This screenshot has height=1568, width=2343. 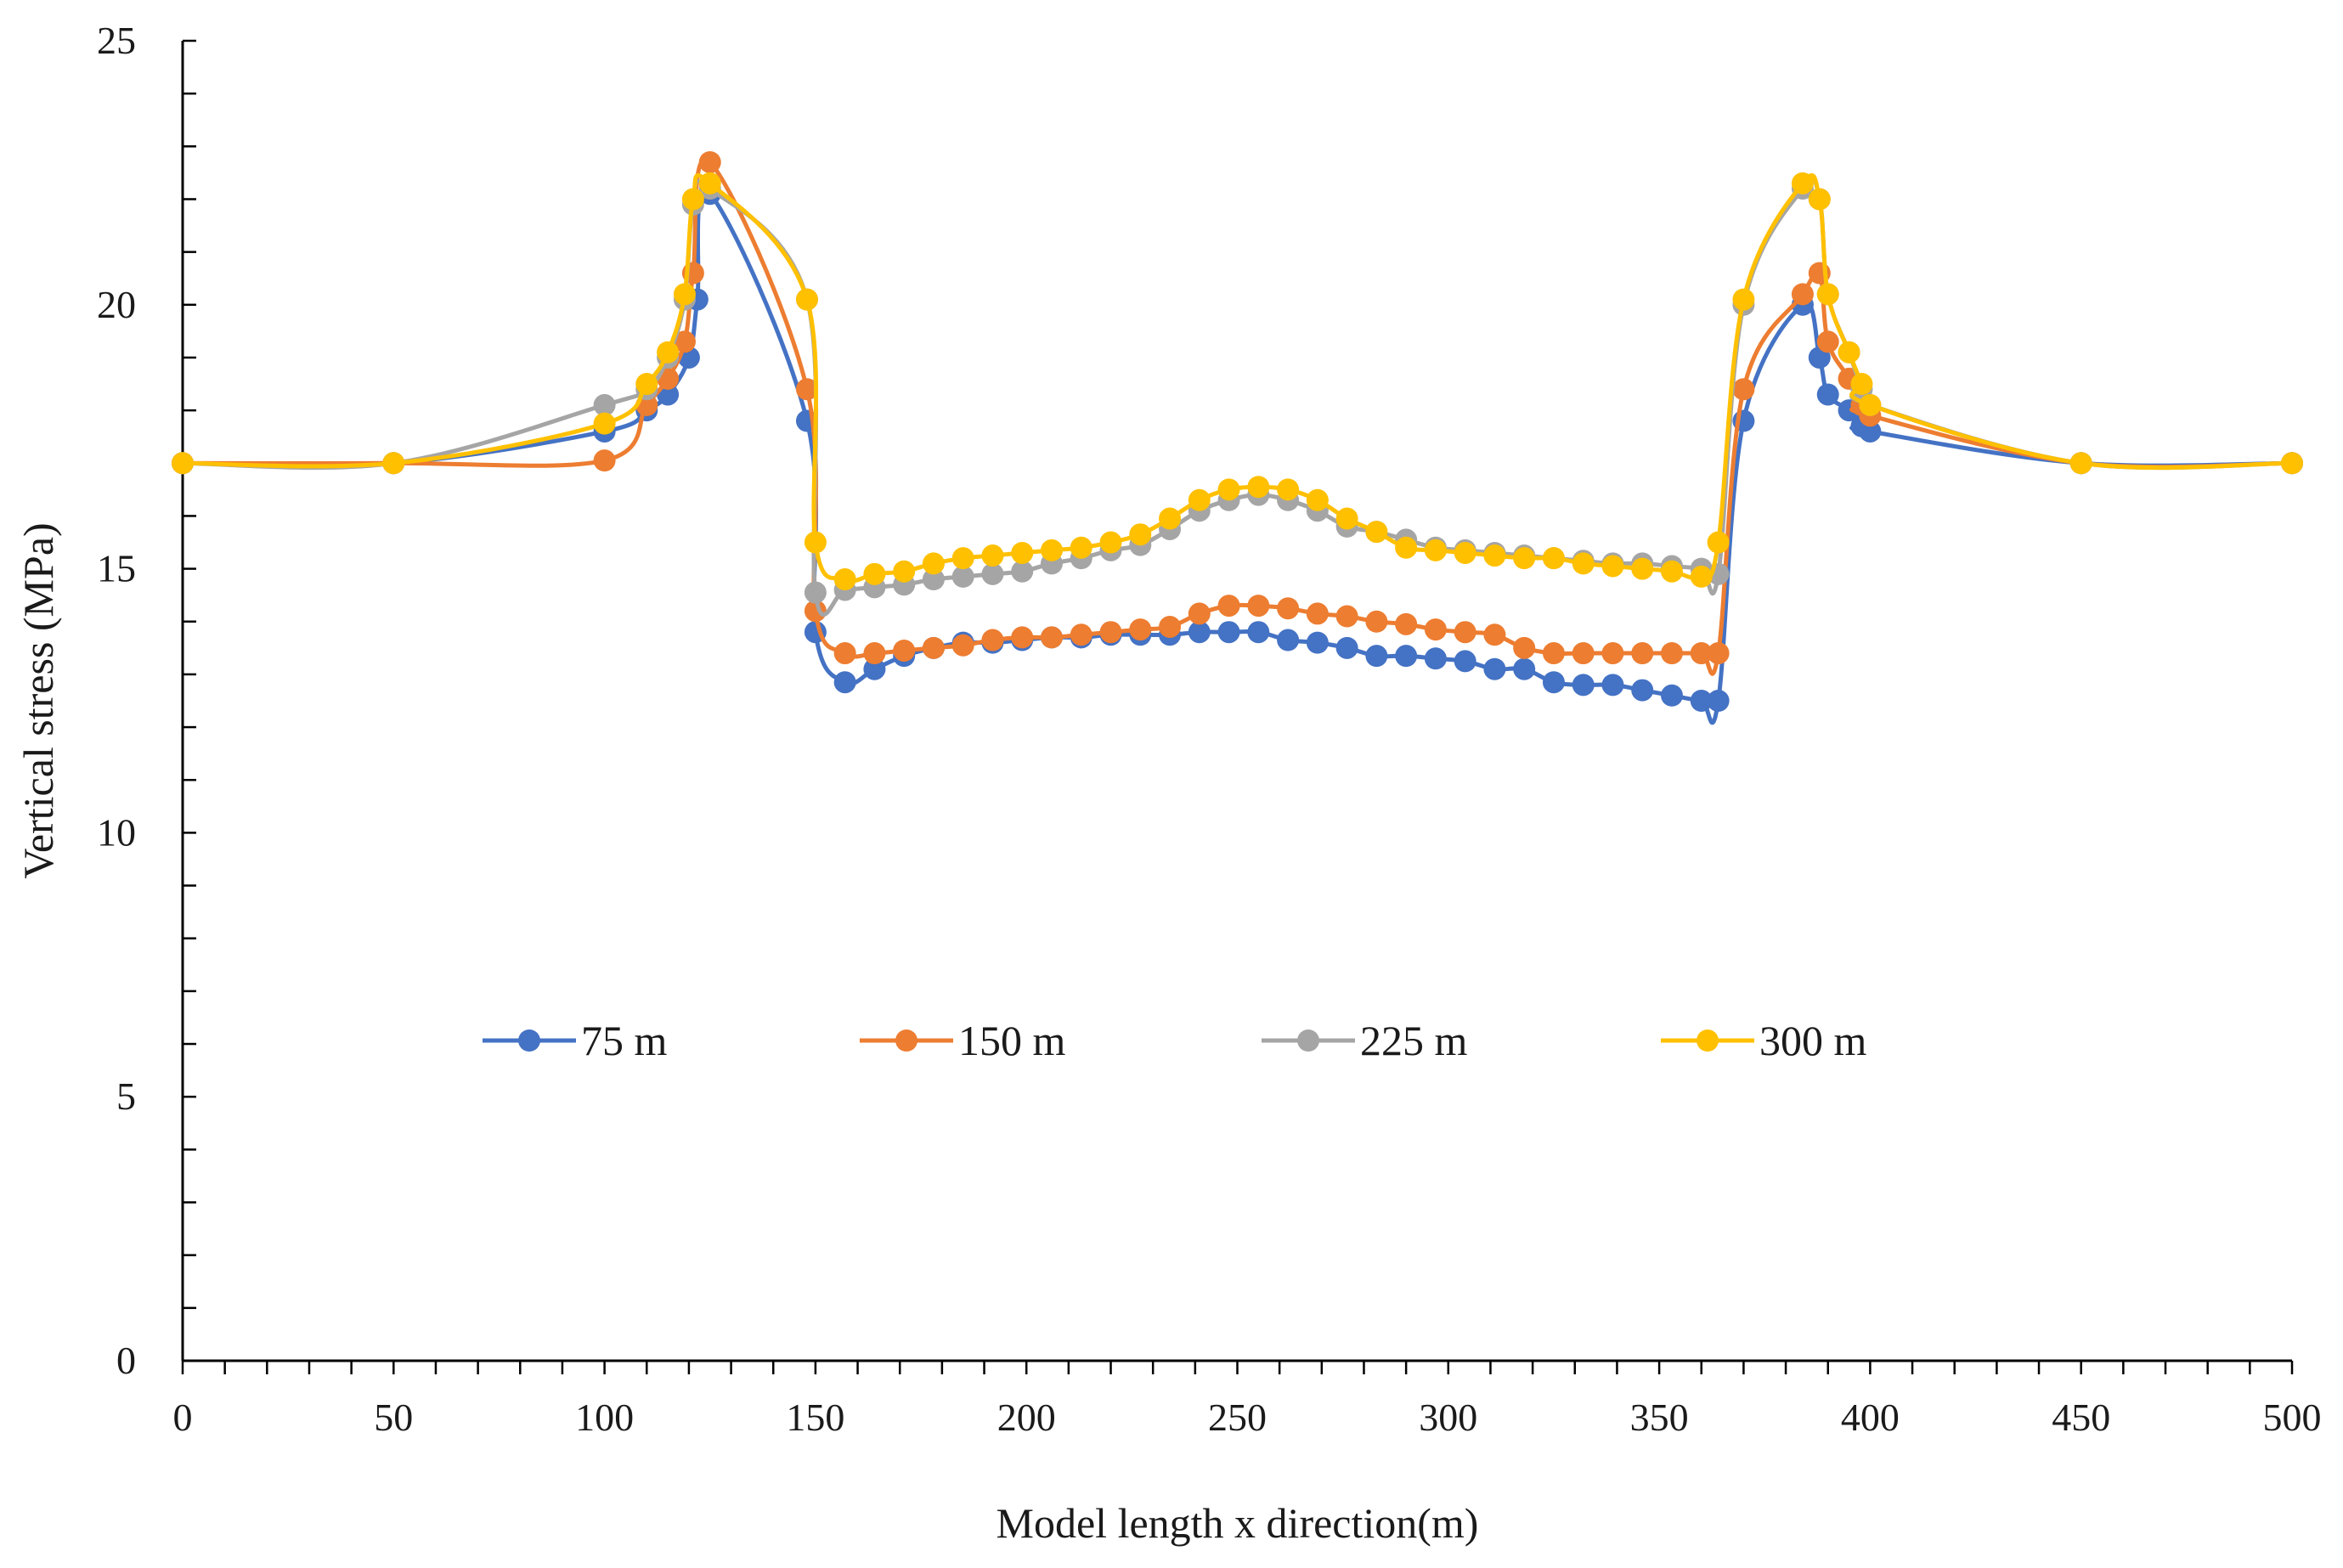 I want to click on x-axis-title: Model length x direction(m), so click(x=1237, y=1523).